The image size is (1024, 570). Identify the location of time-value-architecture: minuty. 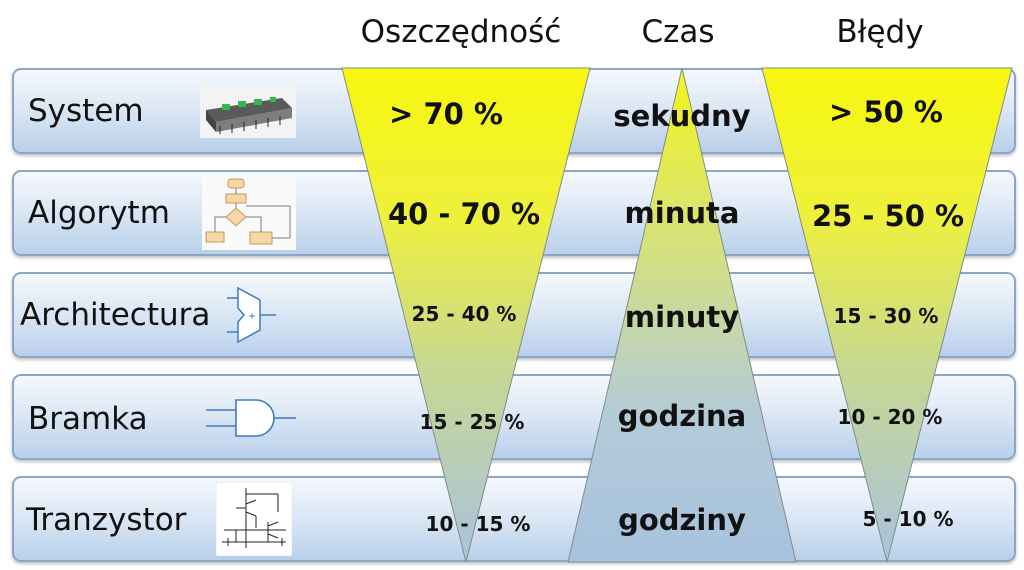
(682, 317).